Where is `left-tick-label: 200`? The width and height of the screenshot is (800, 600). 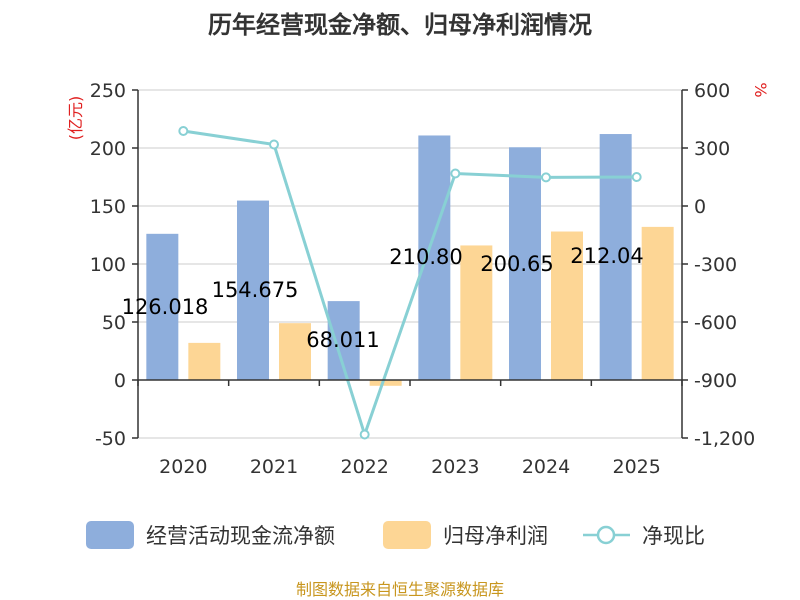
left-tick-label: 200 is located at coordinates (108, 149).